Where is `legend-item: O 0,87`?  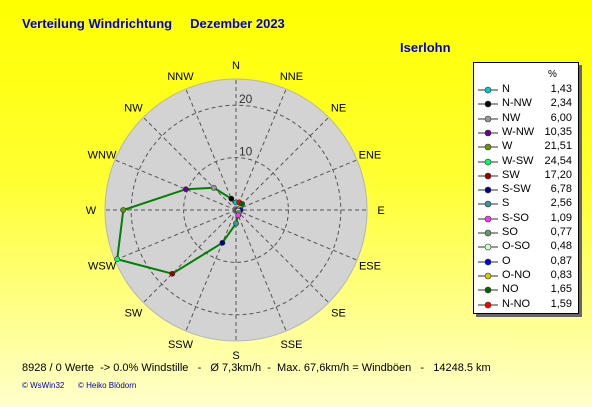
legend-item: O 0,87 is located at coordinates (526, 262).